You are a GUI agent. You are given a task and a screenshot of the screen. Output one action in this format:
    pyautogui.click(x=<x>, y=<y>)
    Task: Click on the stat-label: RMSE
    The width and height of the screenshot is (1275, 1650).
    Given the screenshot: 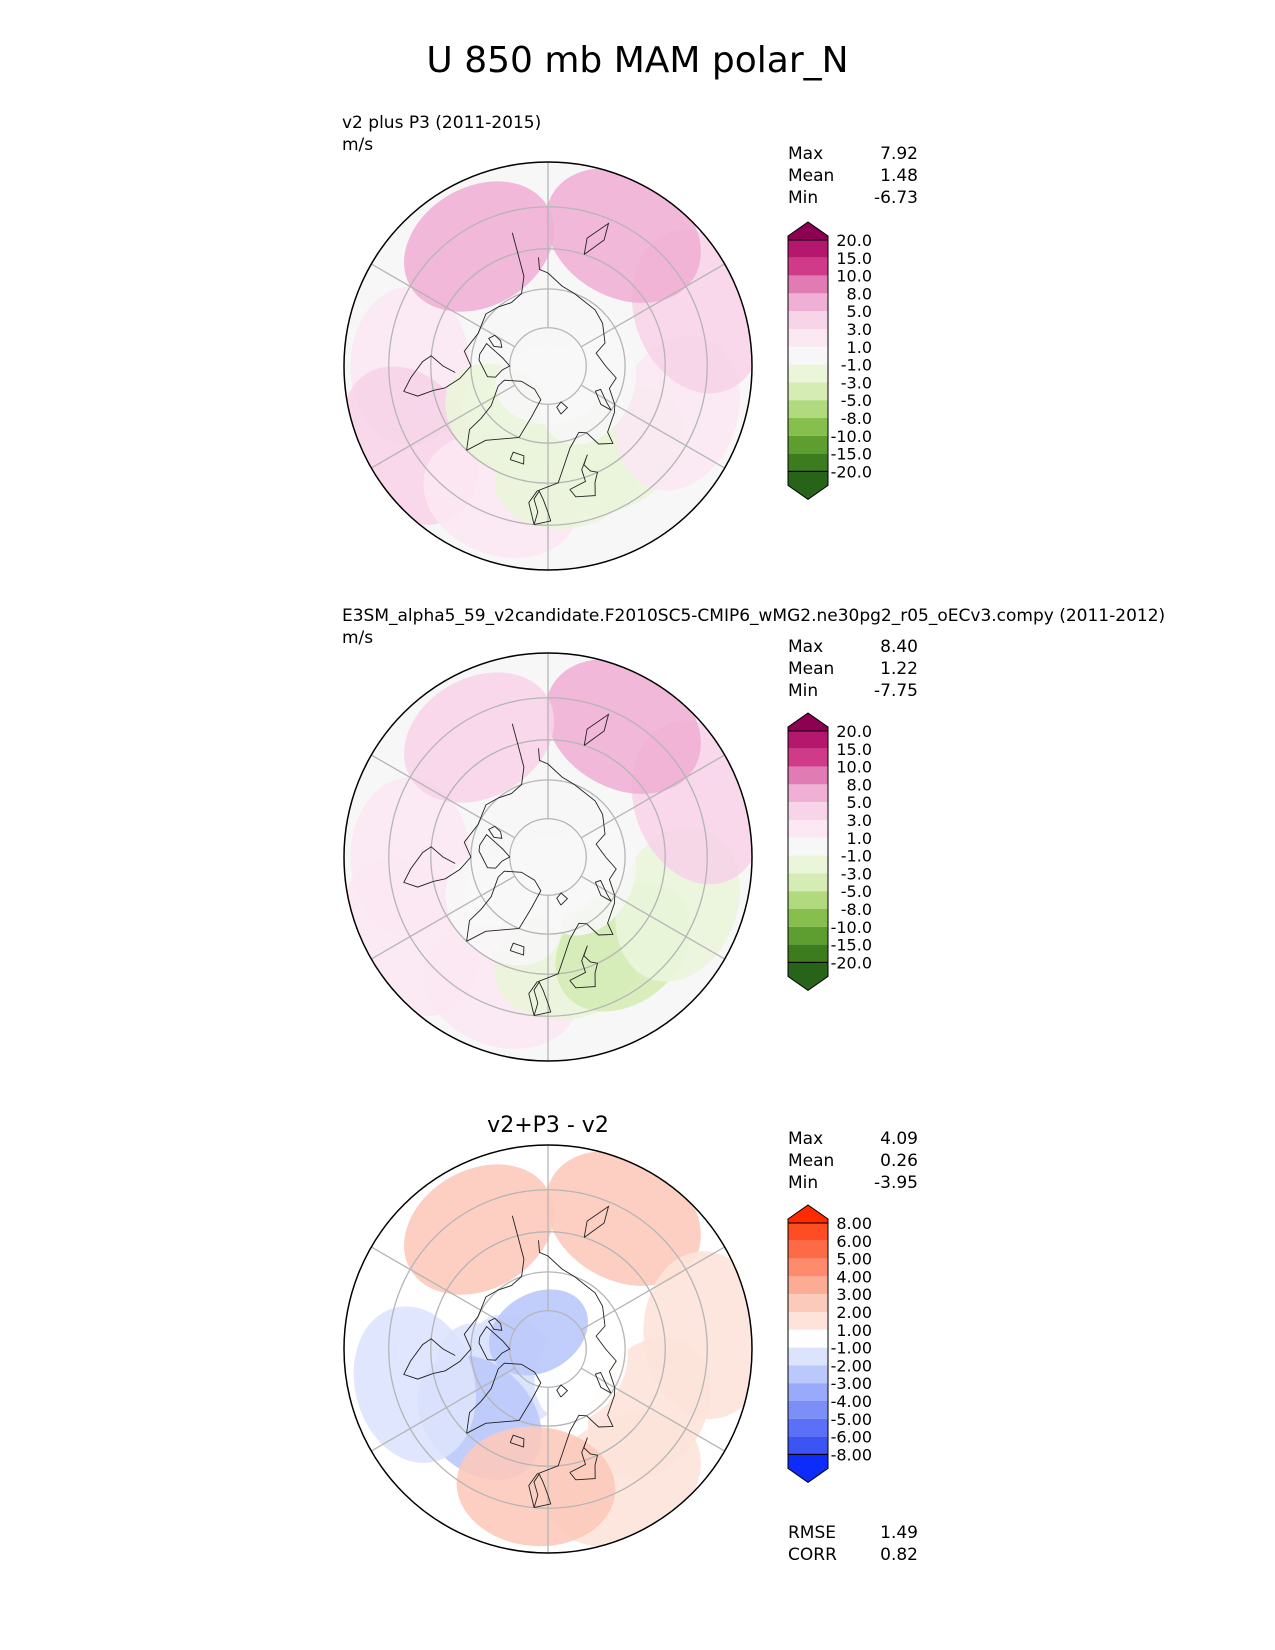 What is the action you would take?
    pyautogui.click(x=812, y=1533)
    